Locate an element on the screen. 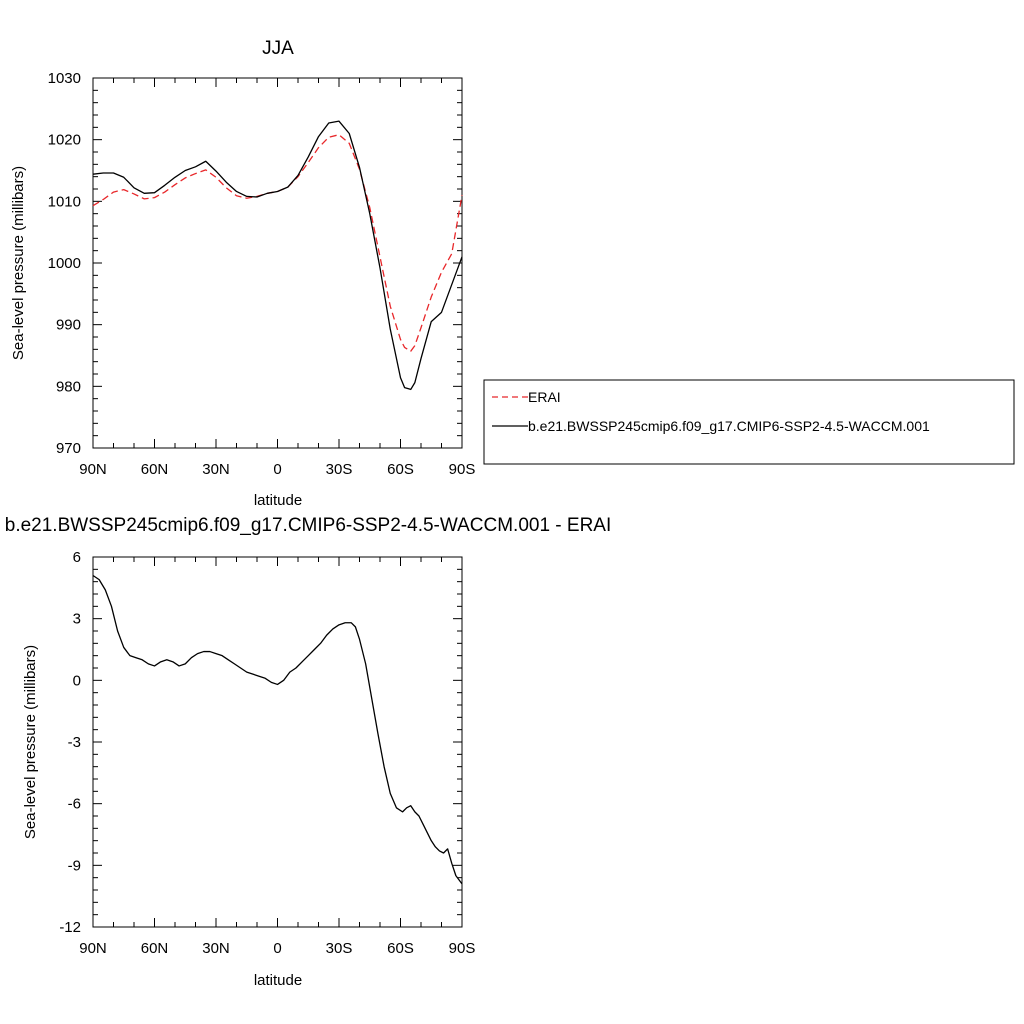  legend-label-erai: ERAI is located at coordinates (544, 397).